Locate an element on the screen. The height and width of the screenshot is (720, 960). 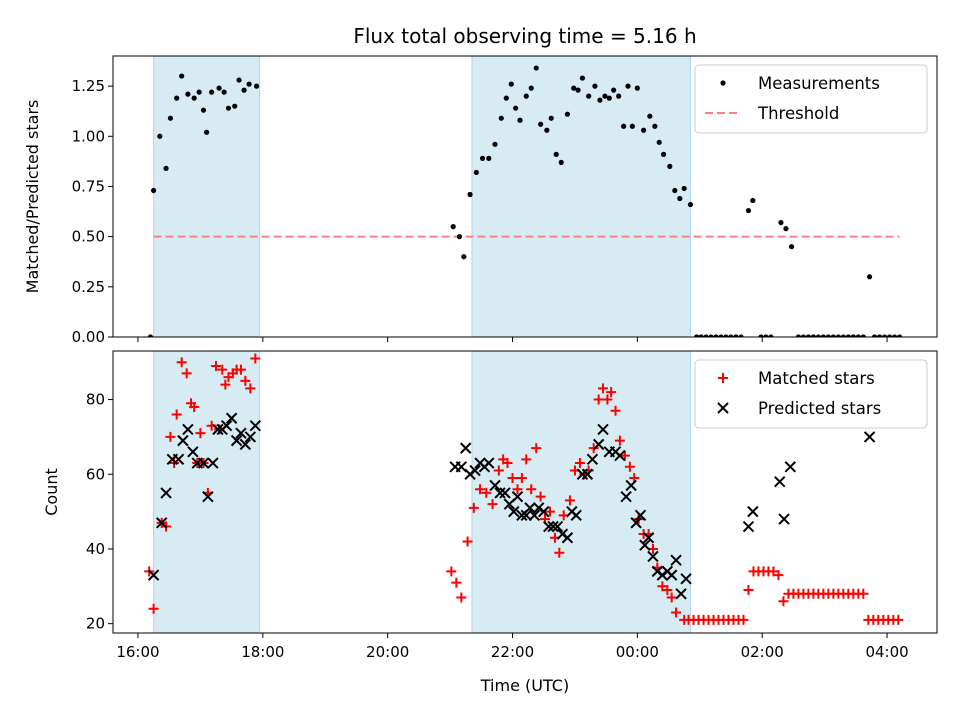
x-tick-label: 00:00 is located at coordinates (637, 652).